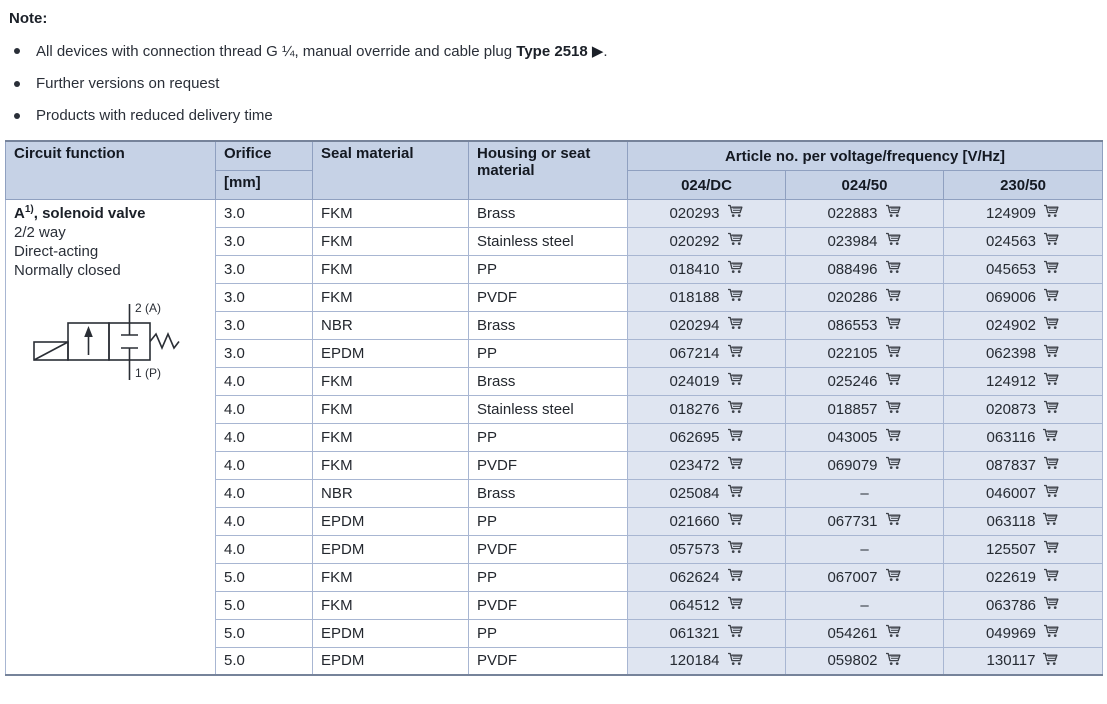 The image size is (1107, 704). What do you see at coordinates (706, 521) in the screenshot?
I see `article-number-cell: 021660` at bounding box center [706, 521].